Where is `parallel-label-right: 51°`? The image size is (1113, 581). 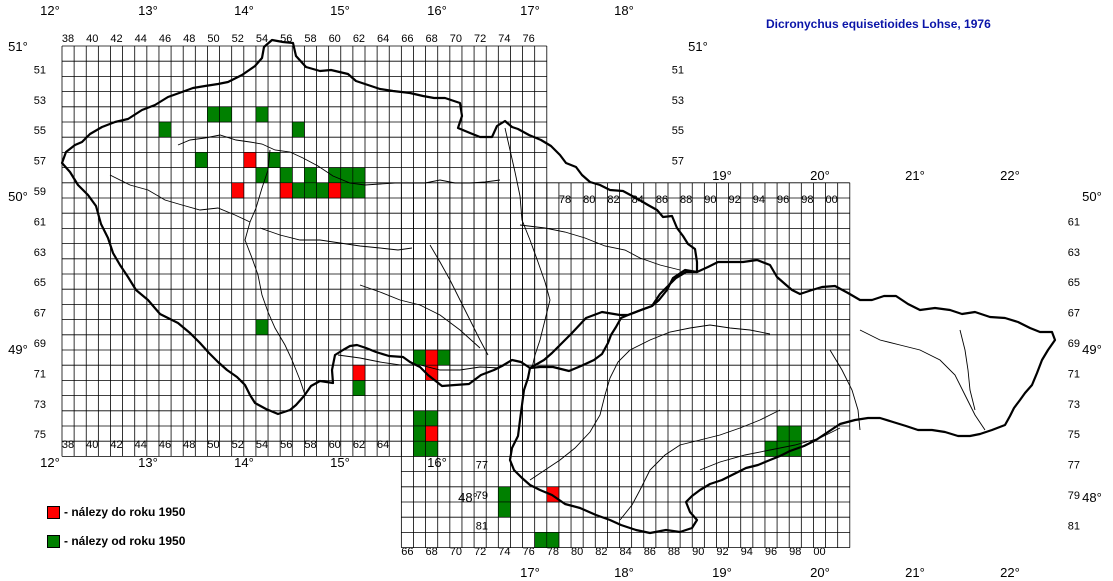
parallel-label-right: 51° is located at coordinates (698, 46).